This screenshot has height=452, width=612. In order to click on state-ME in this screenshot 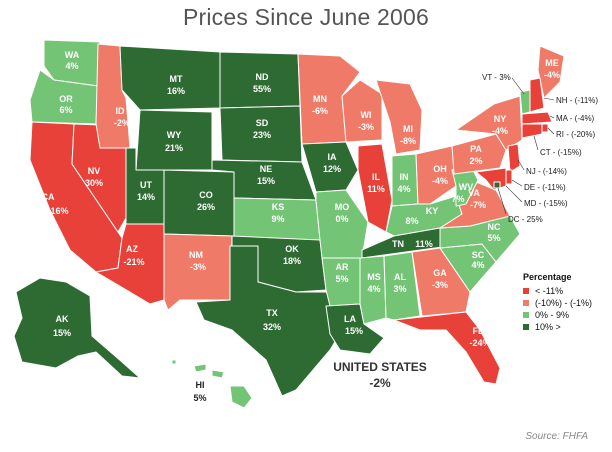, I will do `click(551, 72)`.